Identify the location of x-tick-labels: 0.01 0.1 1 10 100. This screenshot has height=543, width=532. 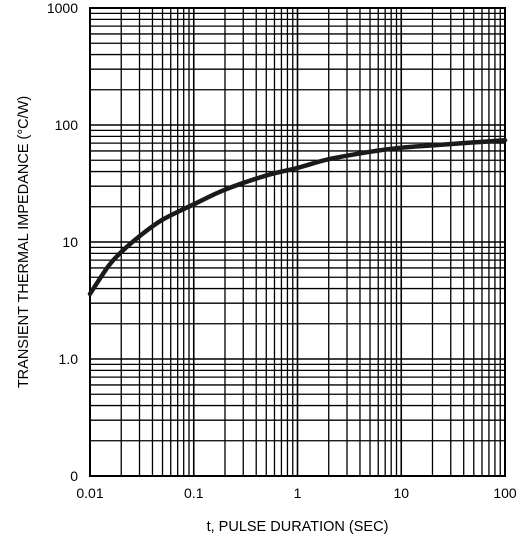
(296, 493).